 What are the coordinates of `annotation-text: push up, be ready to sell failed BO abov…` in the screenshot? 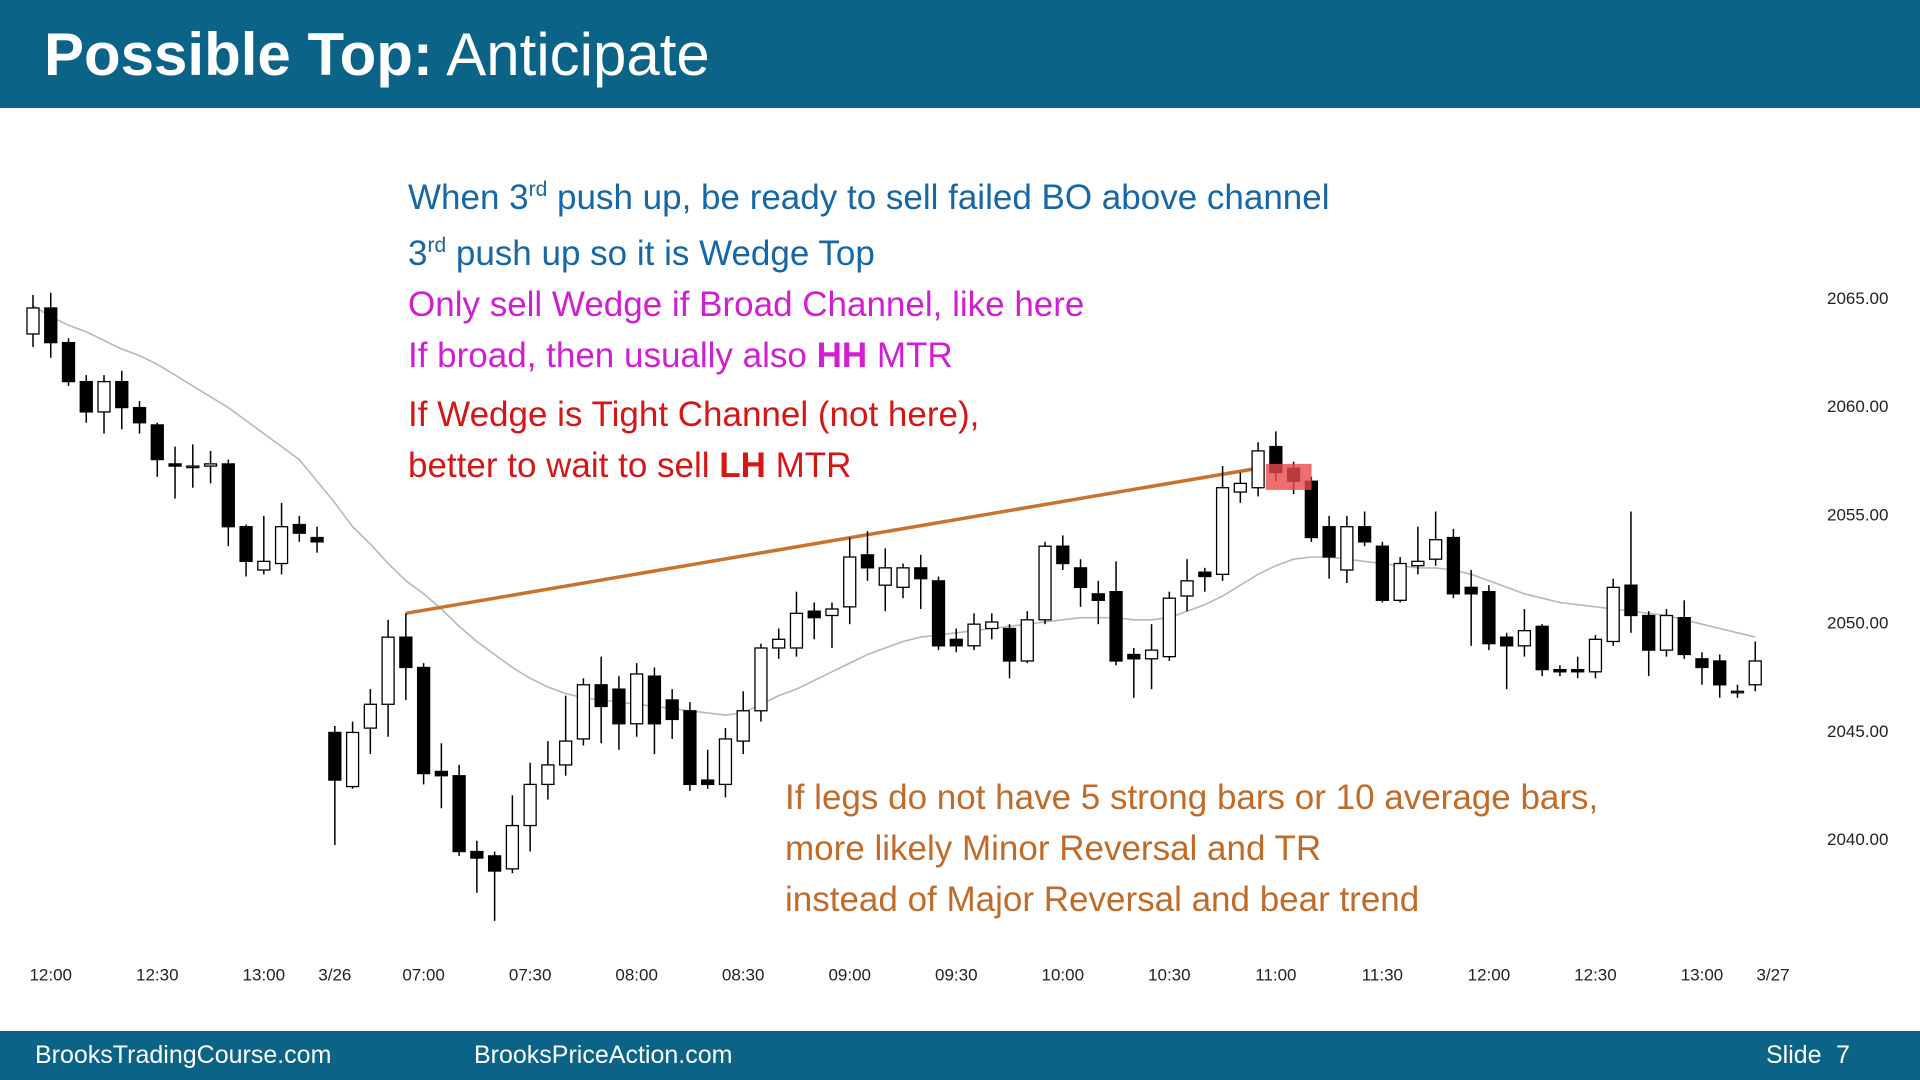 It's located at (938, 197).